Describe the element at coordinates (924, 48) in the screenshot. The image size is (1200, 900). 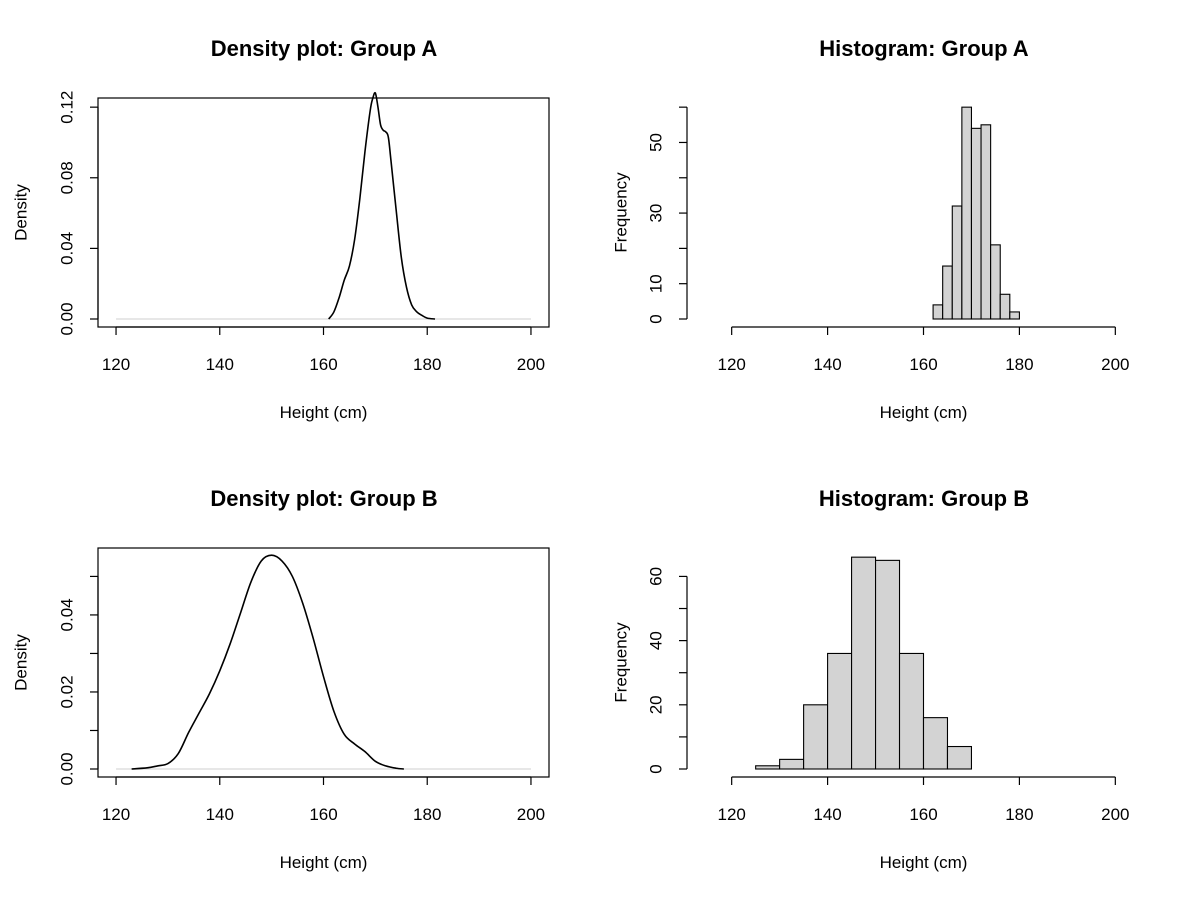
I see `chart-title: Histogram: Group A` at that location.